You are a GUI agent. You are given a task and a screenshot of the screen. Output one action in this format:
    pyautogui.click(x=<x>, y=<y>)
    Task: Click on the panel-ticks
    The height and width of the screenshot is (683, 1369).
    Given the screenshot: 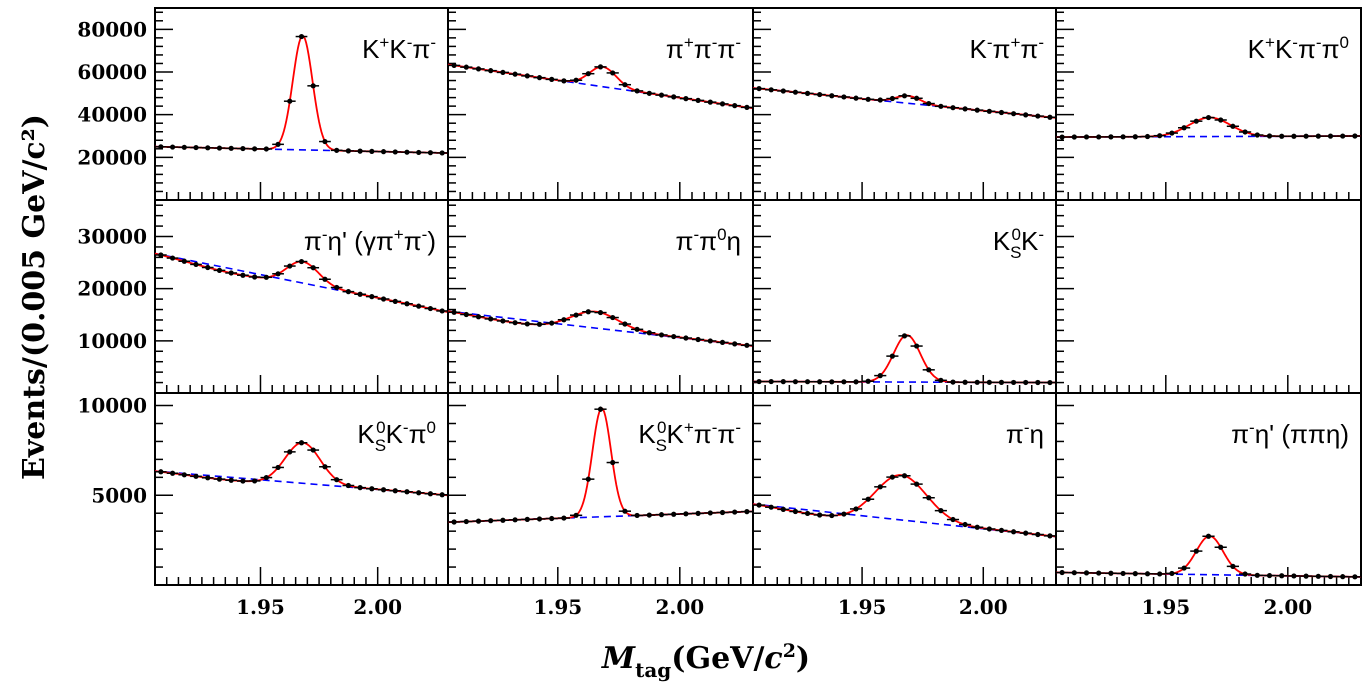 What is the action you would take?
    pyautogui.click(x=899, y=105)
    